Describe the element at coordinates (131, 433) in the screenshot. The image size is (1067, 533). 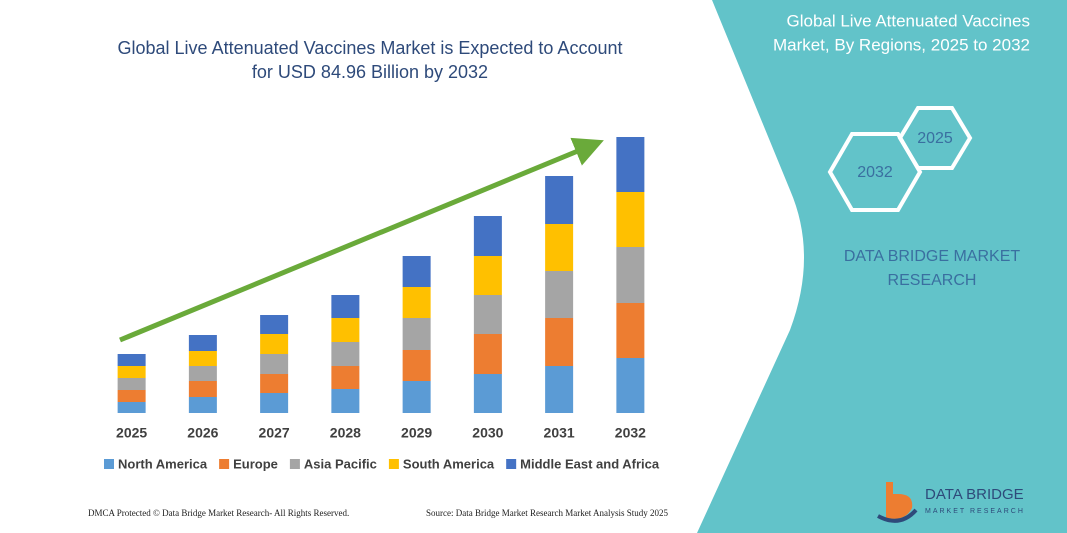
I see `x-tick-label: 2025` at that location.